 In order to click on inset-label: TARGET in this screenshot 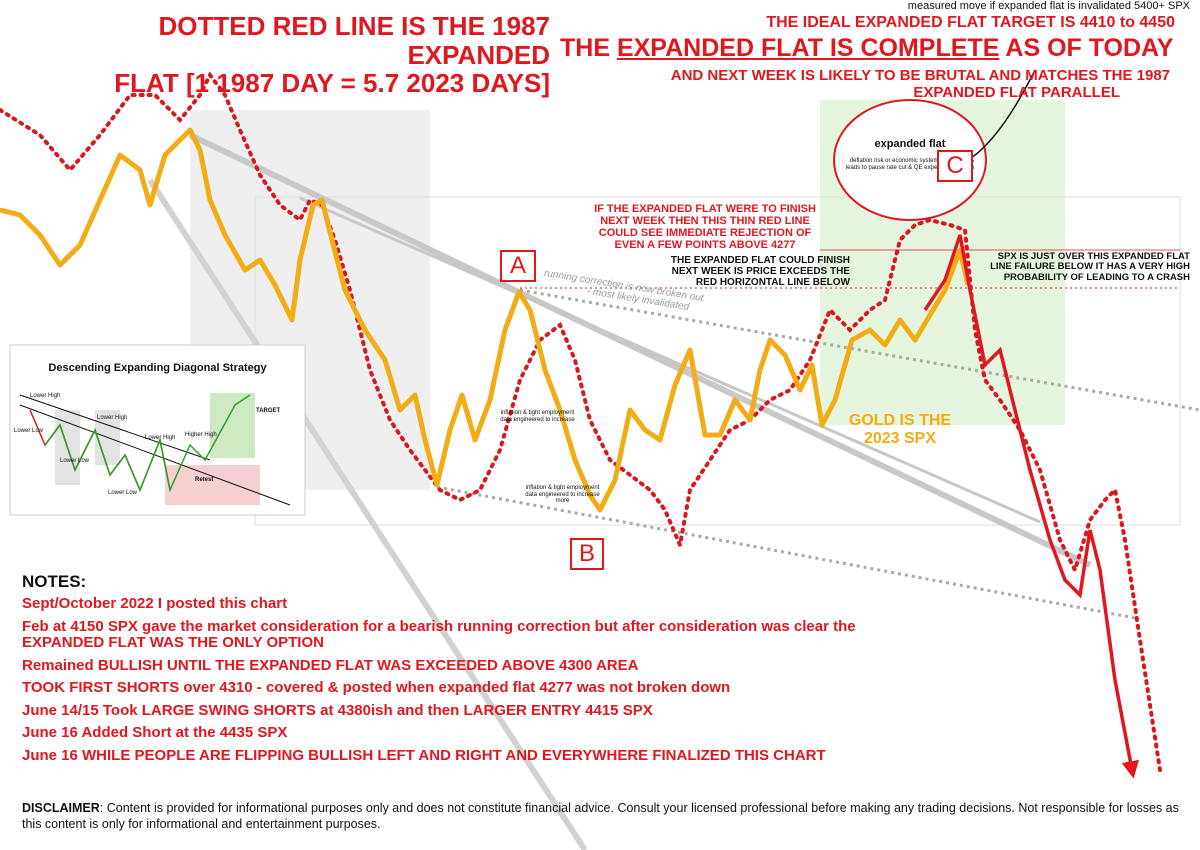, I will do `click(268, 411)`.